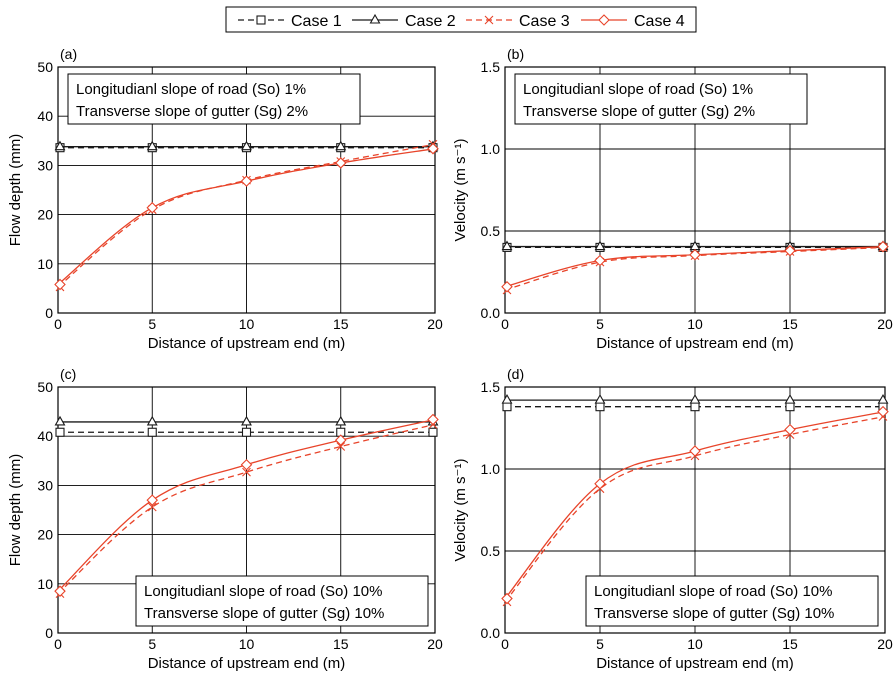 The width and height of the screenshot is (895, 676). Describe the element at coordinates (15, 190) in the screenshot. I see `y-axis-label: Flow depth (mm)` at that location.